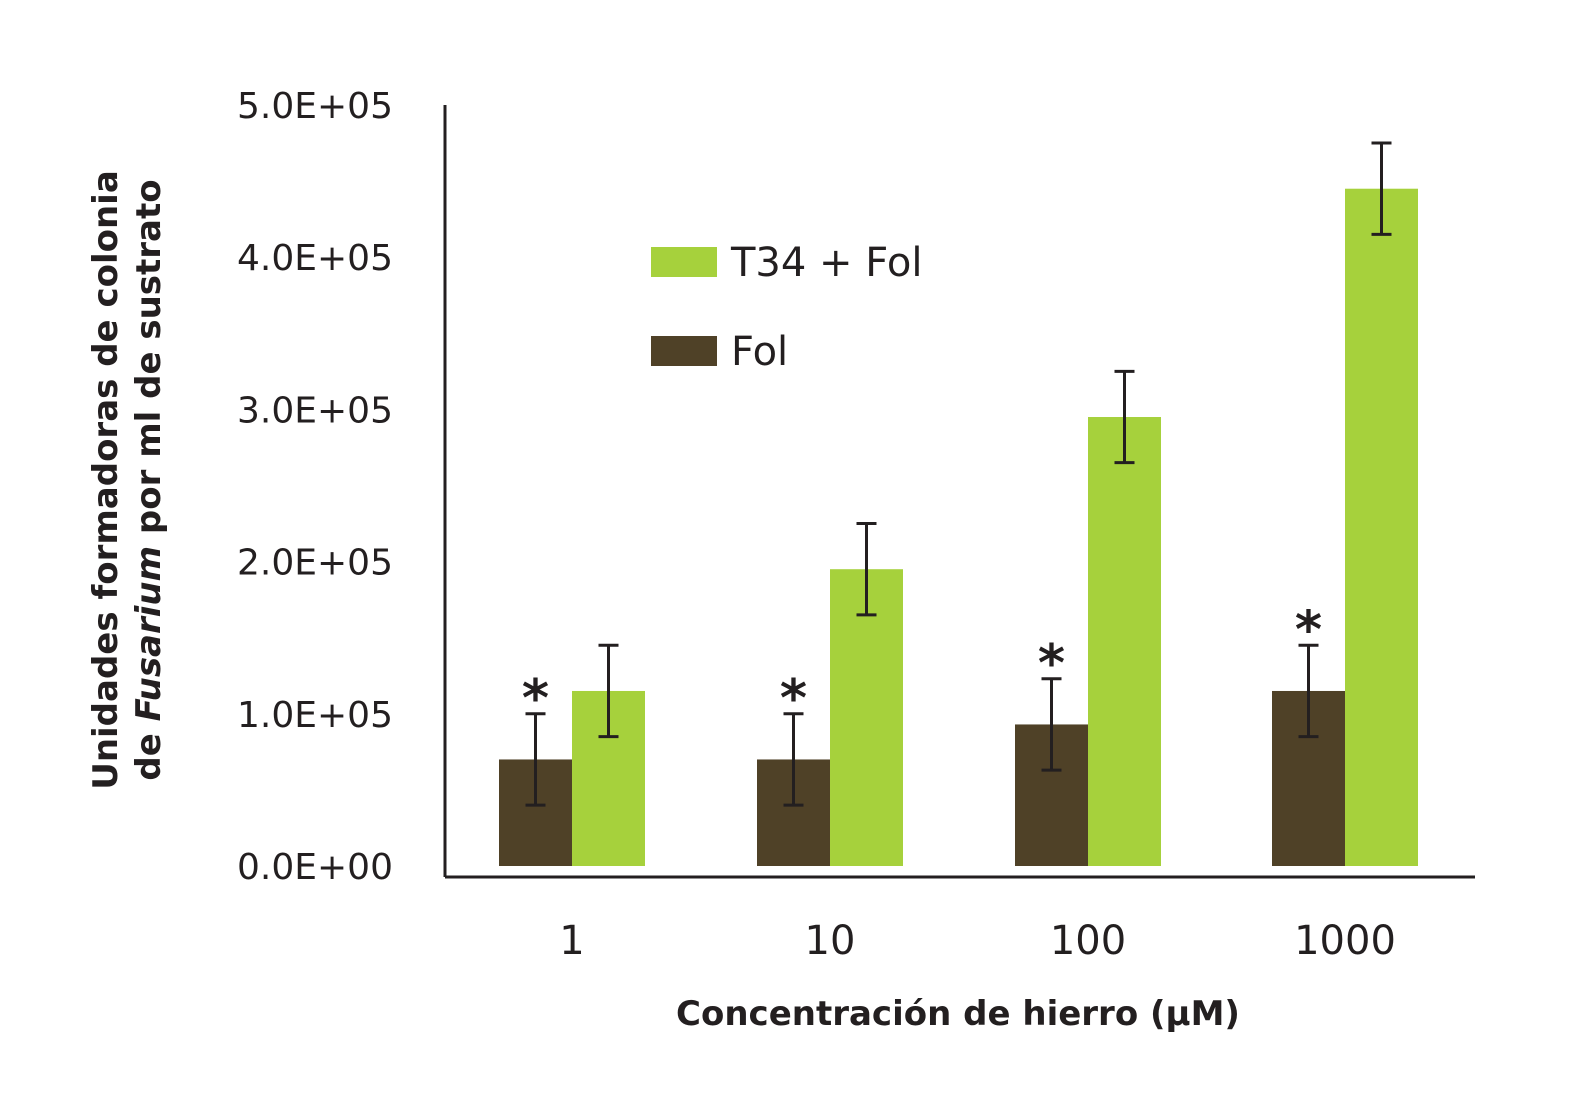  Describe the element at coordinates (315, 258) in the screenshot. I see `y-tick-label: 4.0E+05` at that location.